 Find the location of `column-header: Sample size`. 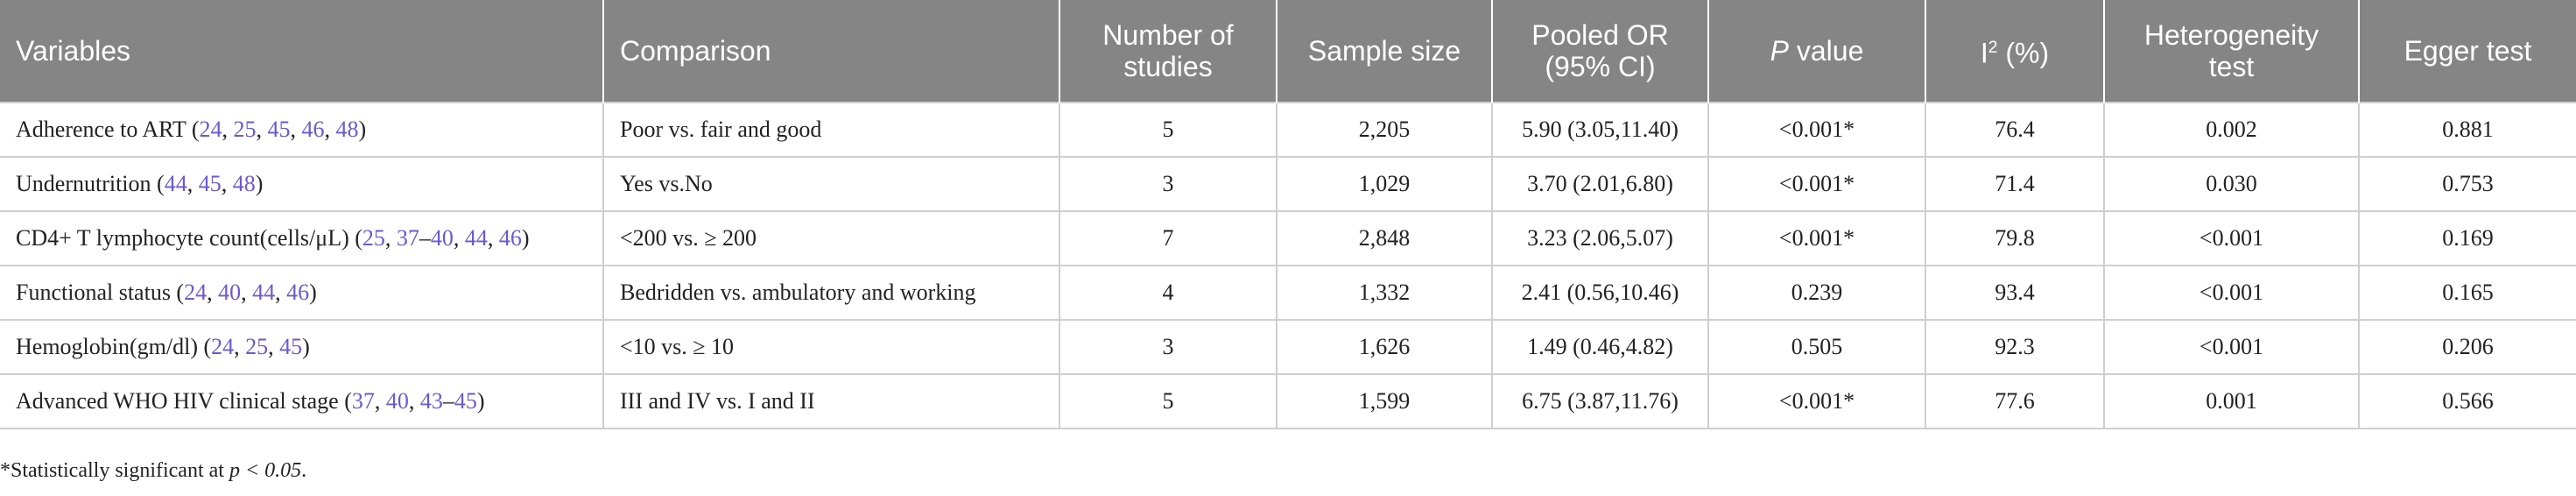

column-header: Sample size is located at coordinates (1384, 51).